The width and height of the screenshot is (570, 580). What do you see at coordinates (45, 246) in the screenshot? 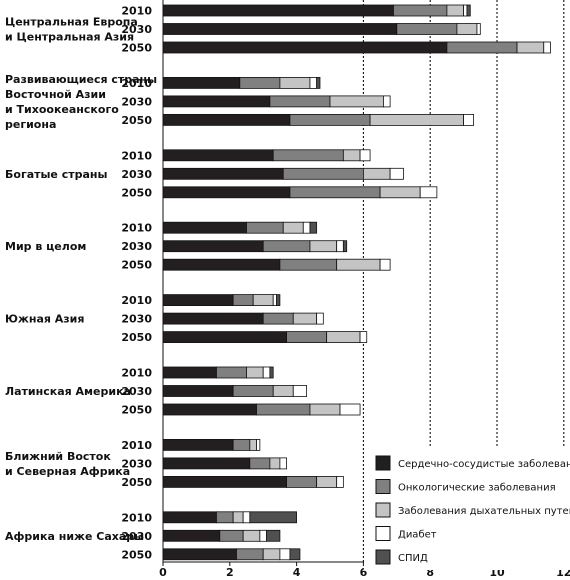
I see `region-label: Мир в целом` at bounding box center [45, 246].